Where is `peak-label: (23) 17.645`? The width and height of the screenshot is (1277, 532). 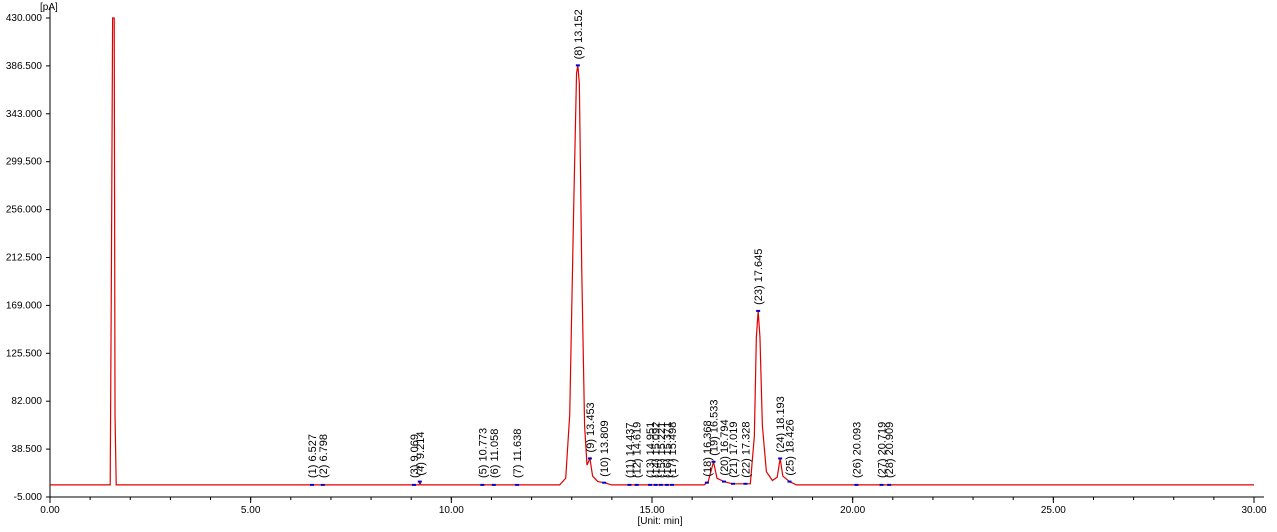 peak-label: (23) 17.645 is located at coordinates (759, 277).